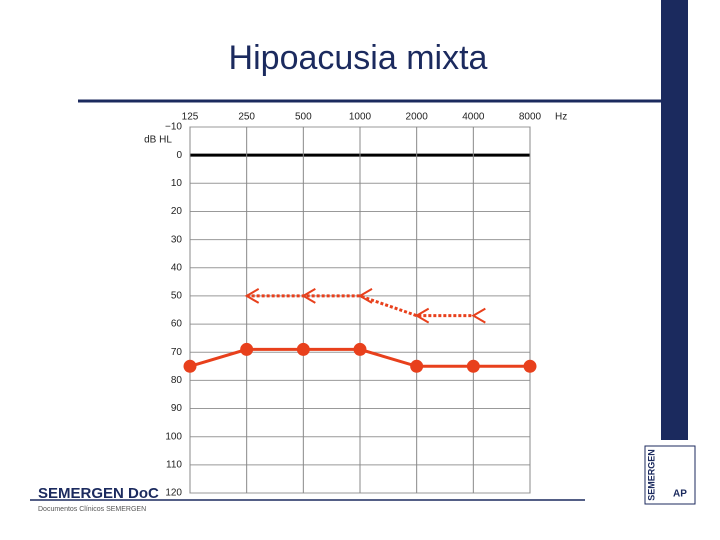  Describe the element at coordinates (177, 267) in the screenshot. I see `y-tick-label: 40` at that location.